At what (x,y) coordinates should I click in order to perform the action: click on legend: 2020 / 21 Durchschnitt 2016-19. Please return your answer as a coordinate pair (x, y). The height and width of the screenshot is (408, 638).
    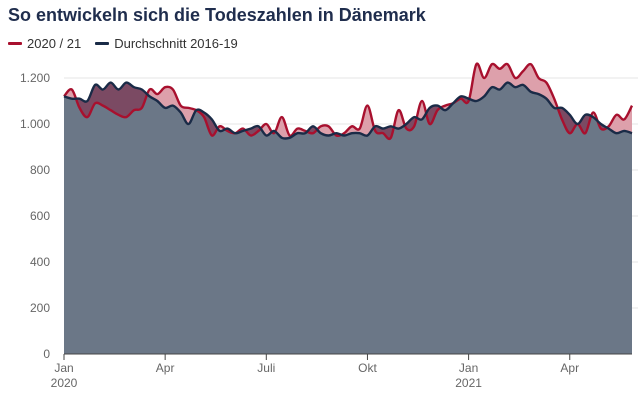
    Looking at the image, I should click on (130, 43).